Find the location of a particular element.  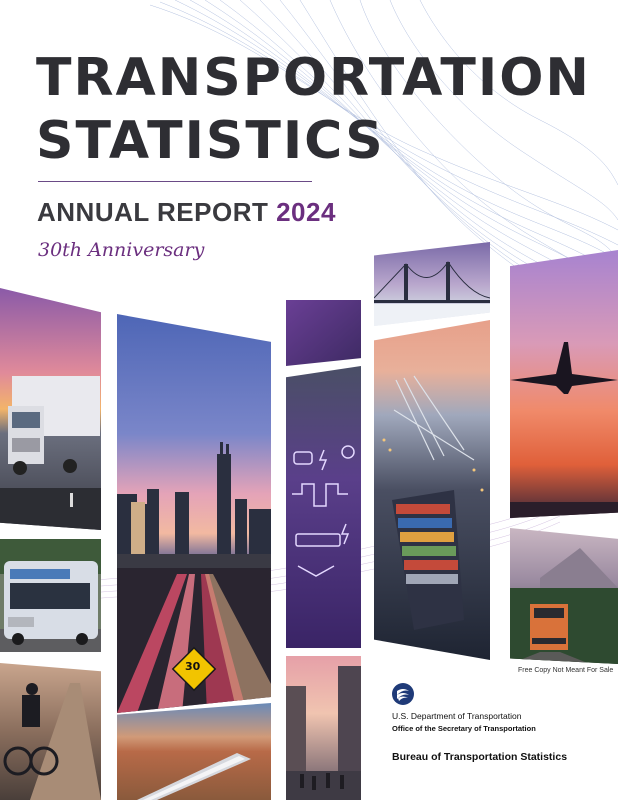

speed-sign-text: 30 is located at coordinates (193, 666).